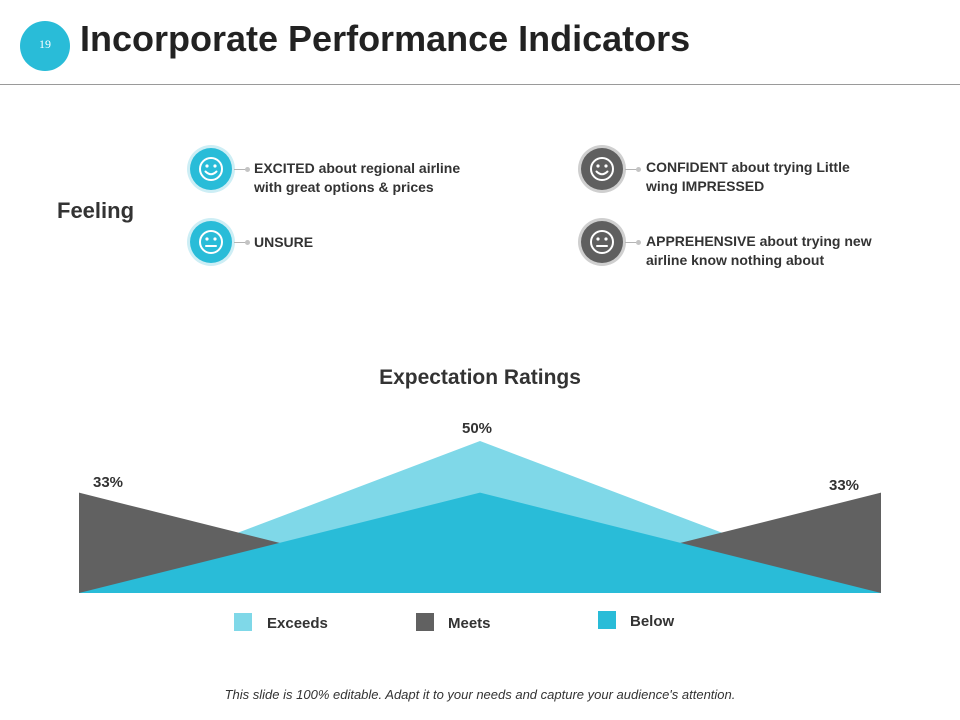 The width and height of the screenshot is (960, 720). I want to click on feeling-item-line1: EXCITED about regional airline, so click(357, 168).